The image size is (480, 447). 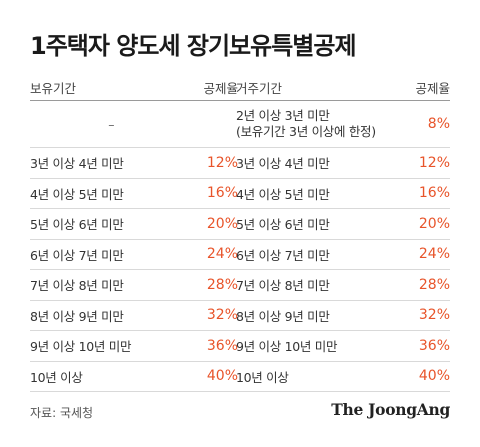 What do you see at coordinates (438, 124) in the screenshot?
I see `row-rate: 8%` at bounding box center [438, 124].